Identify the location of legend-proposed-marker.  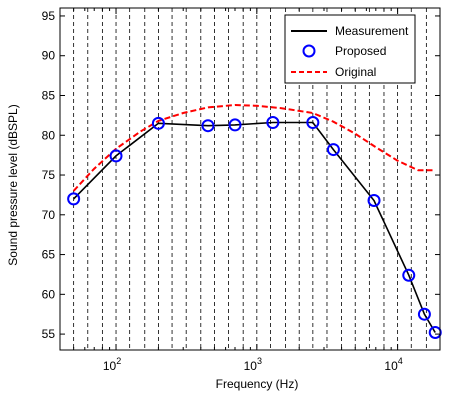
(309, 51).